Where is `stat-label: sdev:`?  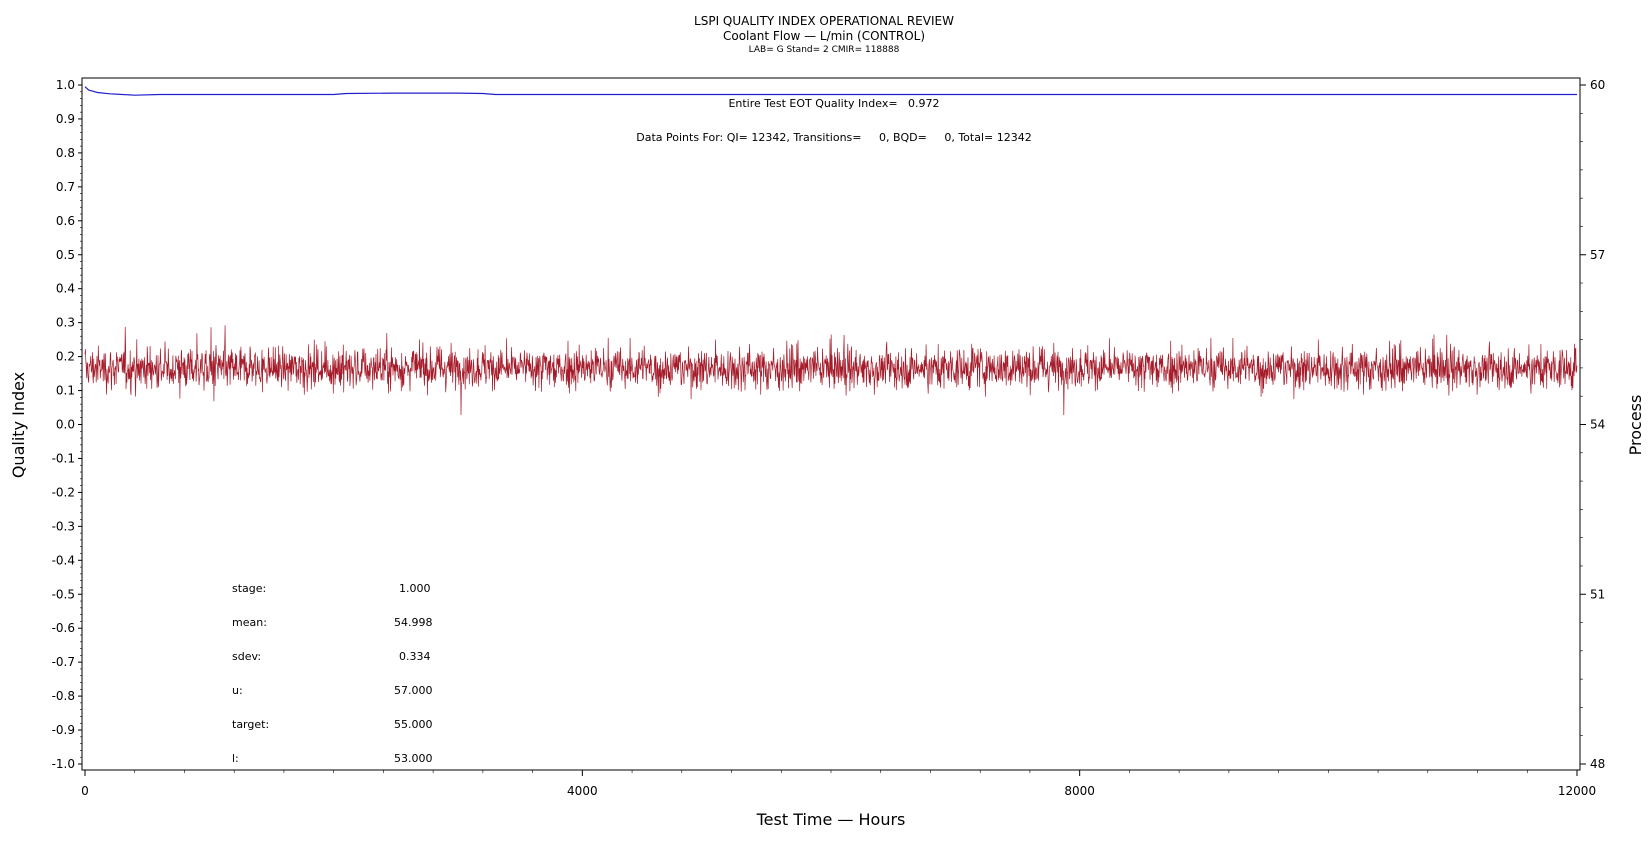
stat-label: sdev: is located at coordinates (246, 656).